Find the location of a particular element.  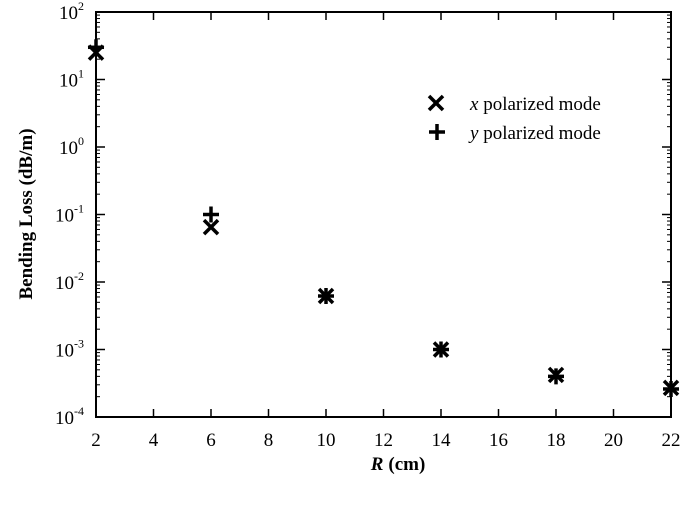

legend-y-var: y is located at coordinates (473, 133).